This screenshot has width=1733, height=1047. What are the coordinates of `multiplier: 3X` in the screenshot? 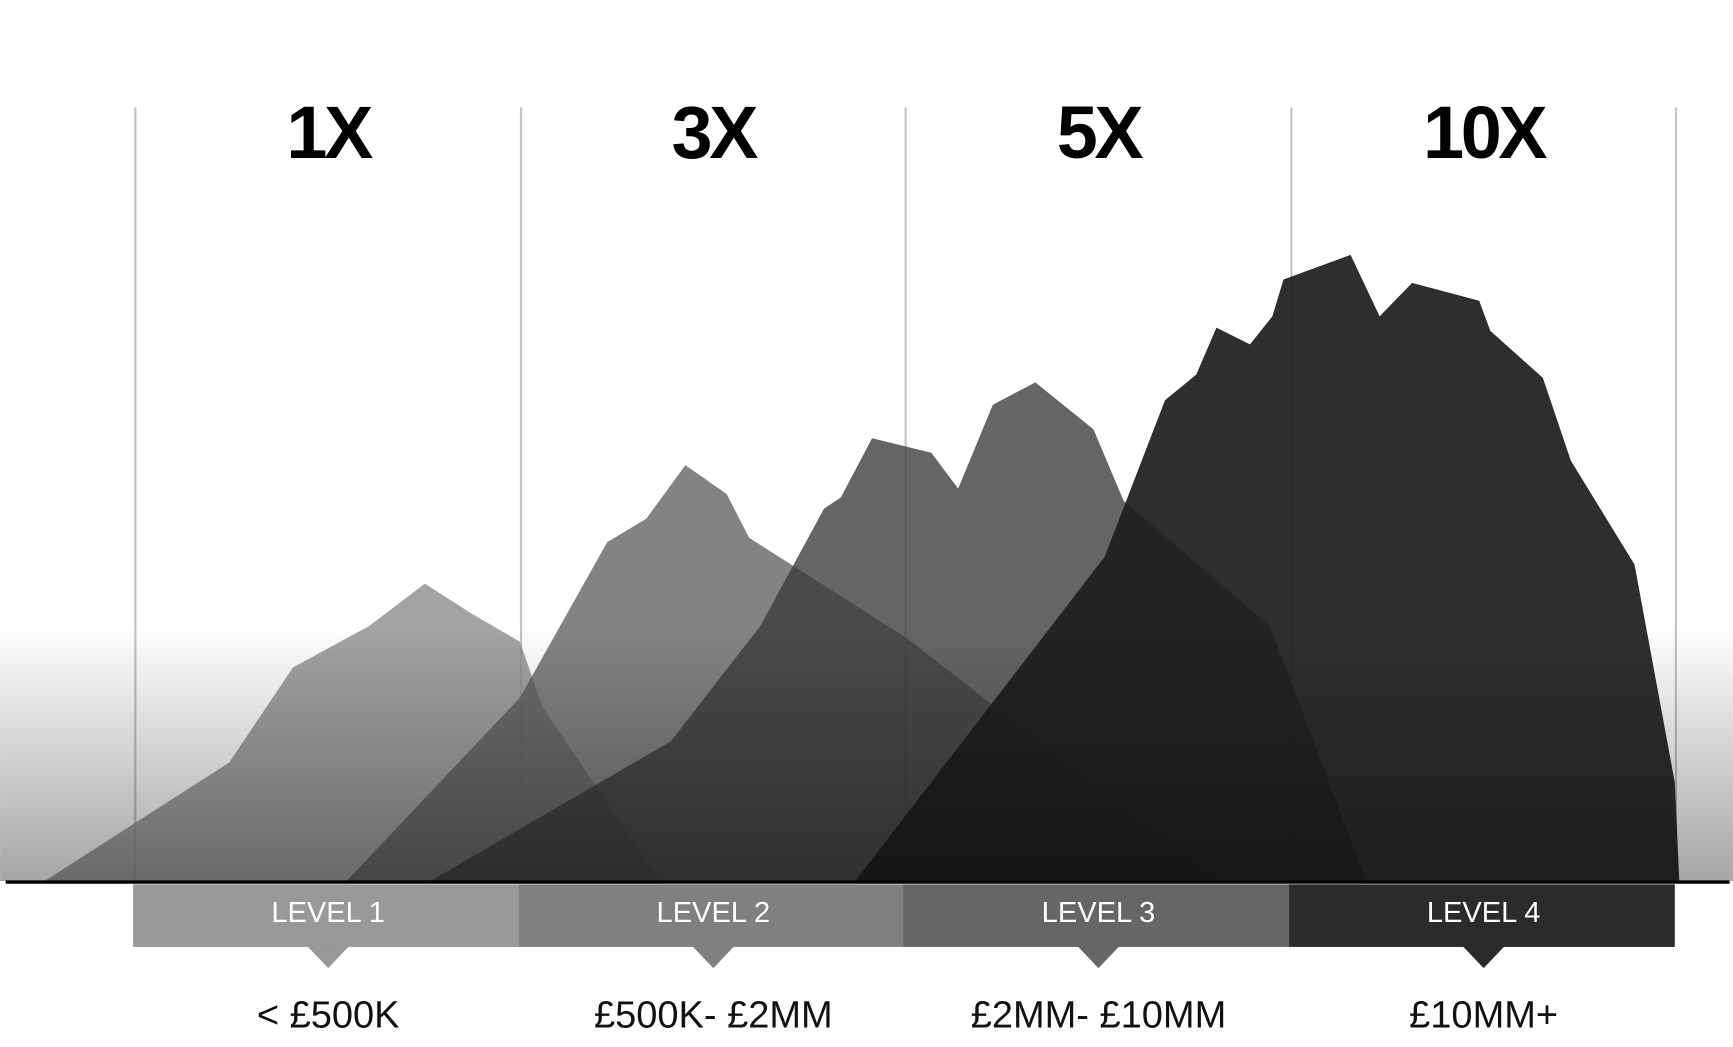 It's located at (715, 132).